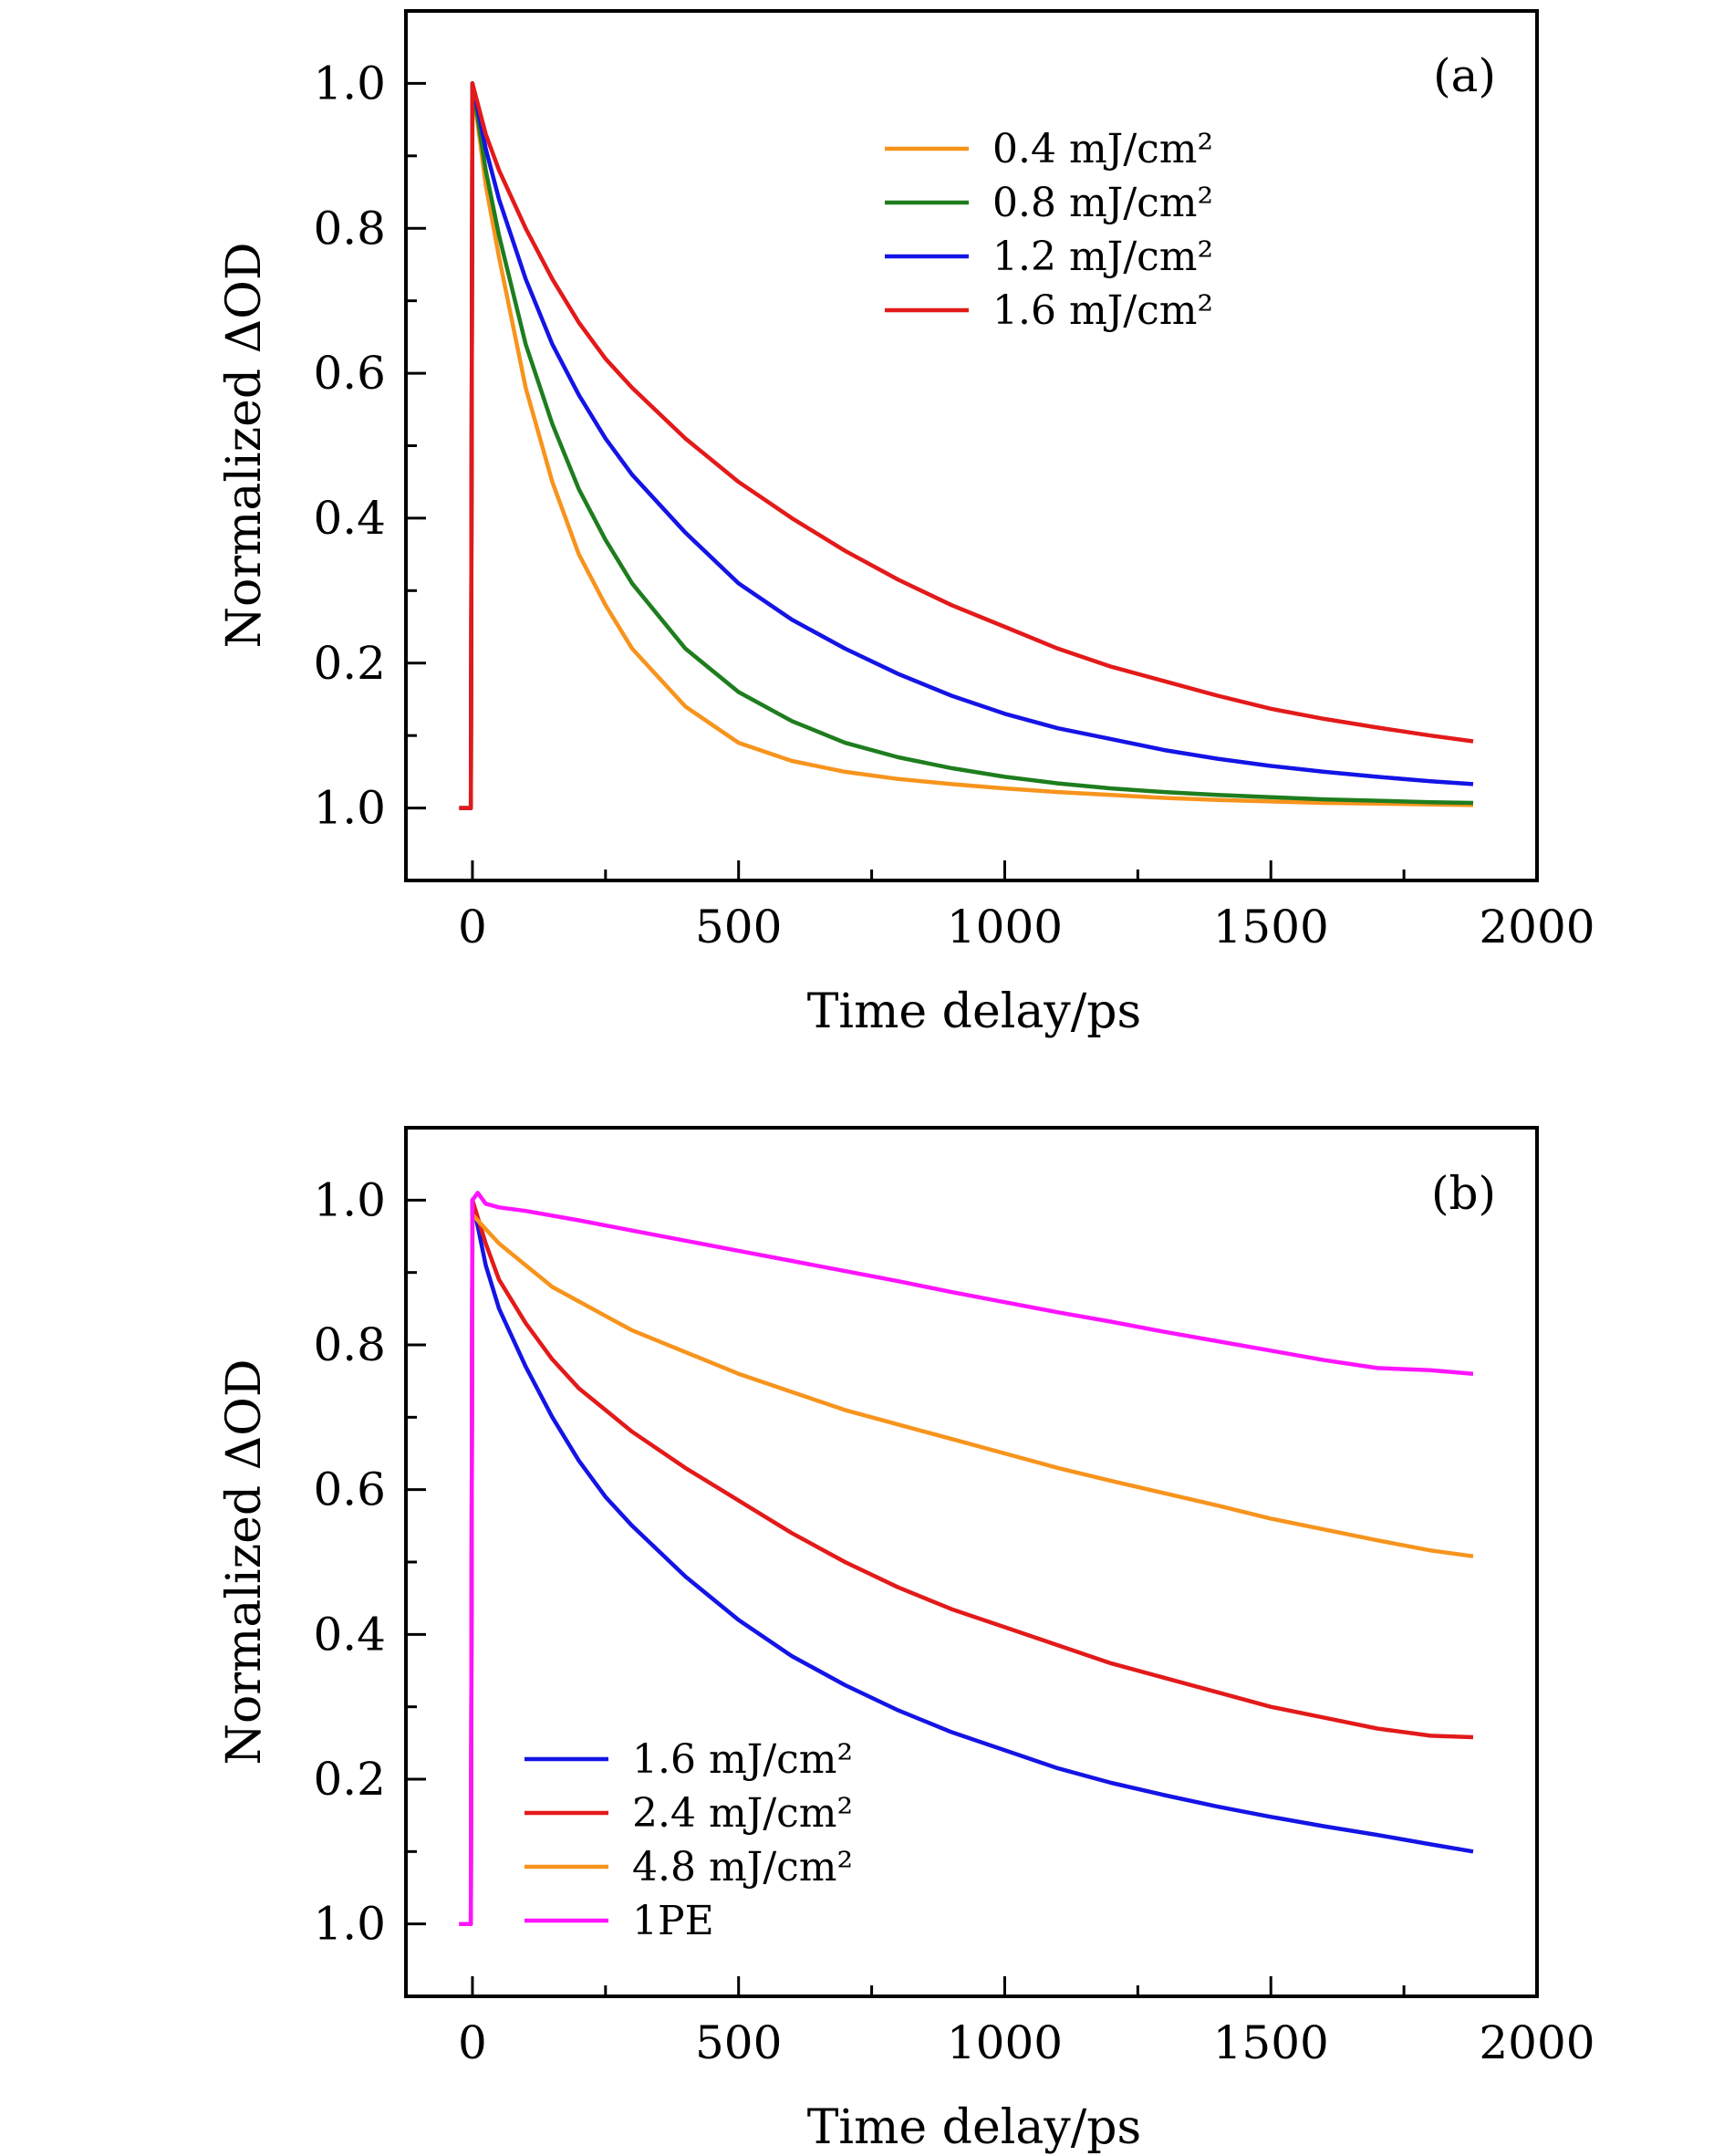  What do you see at coordinates (673, 1921) in the screenshot?
I see `legend-label-b-4: 1PE` at bounding box center [673, 1921].